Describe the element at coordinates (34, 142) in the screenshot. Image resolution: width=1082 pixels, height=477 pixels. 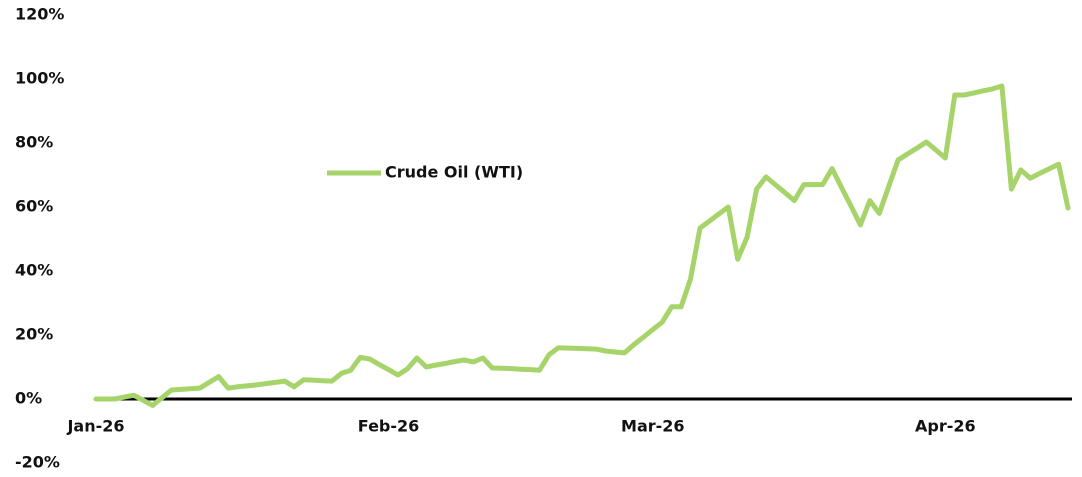
I see `y-tick-label: 80%` at that location.